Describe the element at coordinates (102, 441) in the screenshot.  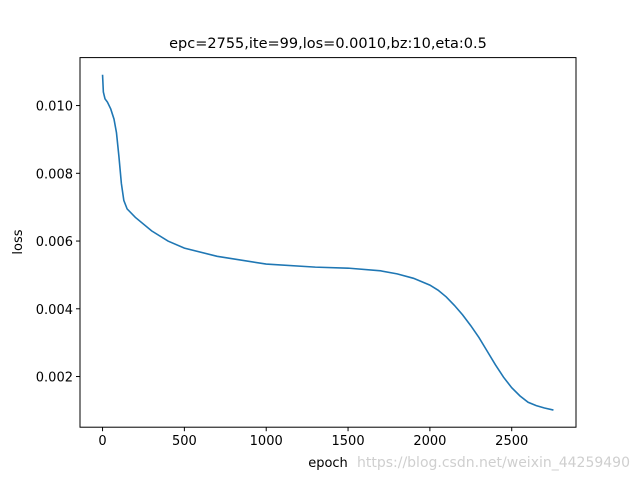
I see `x-tick-label: 0` at that location.